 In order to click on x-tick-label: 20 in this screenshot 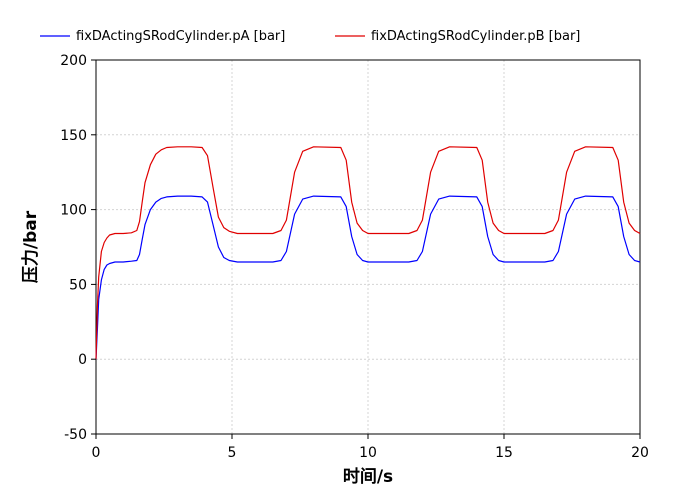, I will do `click(640, 453)`.